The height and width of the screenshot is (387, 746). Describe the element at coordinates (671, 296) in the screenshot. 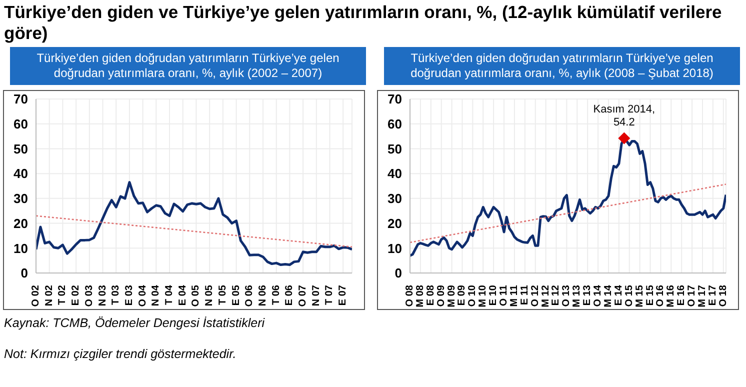

I see `x-tick-label: M 16` at that location.